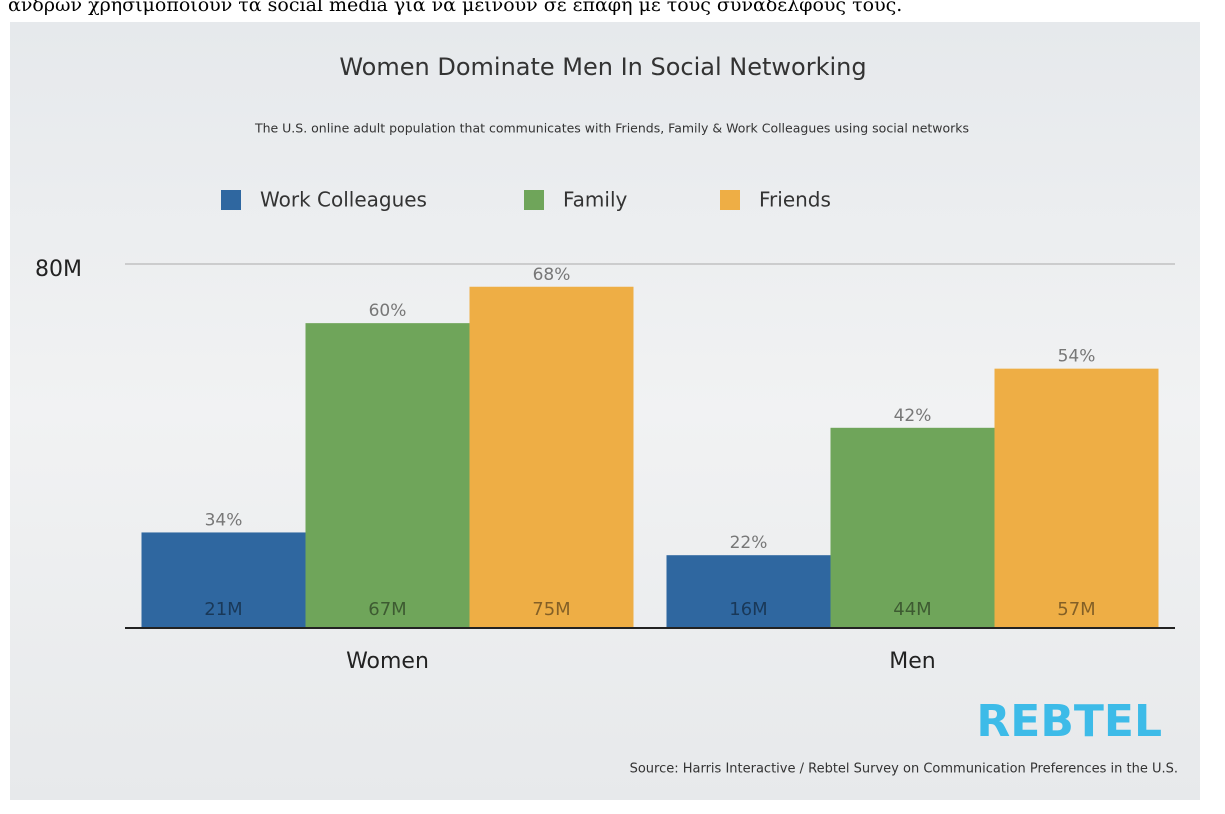  Describe the element at coordinates (343, 200) in the screenshot. I see `legend-label: Work Colleagues` at that location.